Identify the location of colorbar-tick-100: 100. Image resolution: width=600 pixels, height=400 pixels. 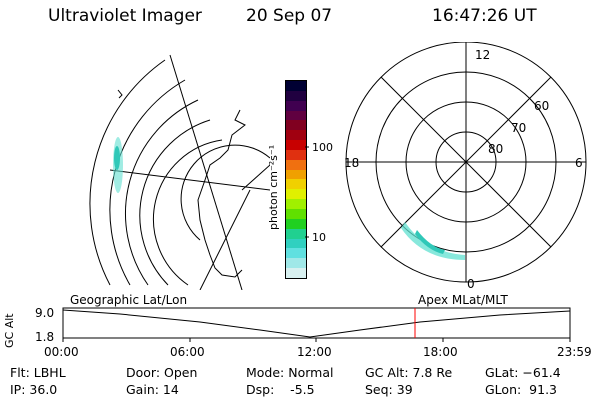
(322, 147).